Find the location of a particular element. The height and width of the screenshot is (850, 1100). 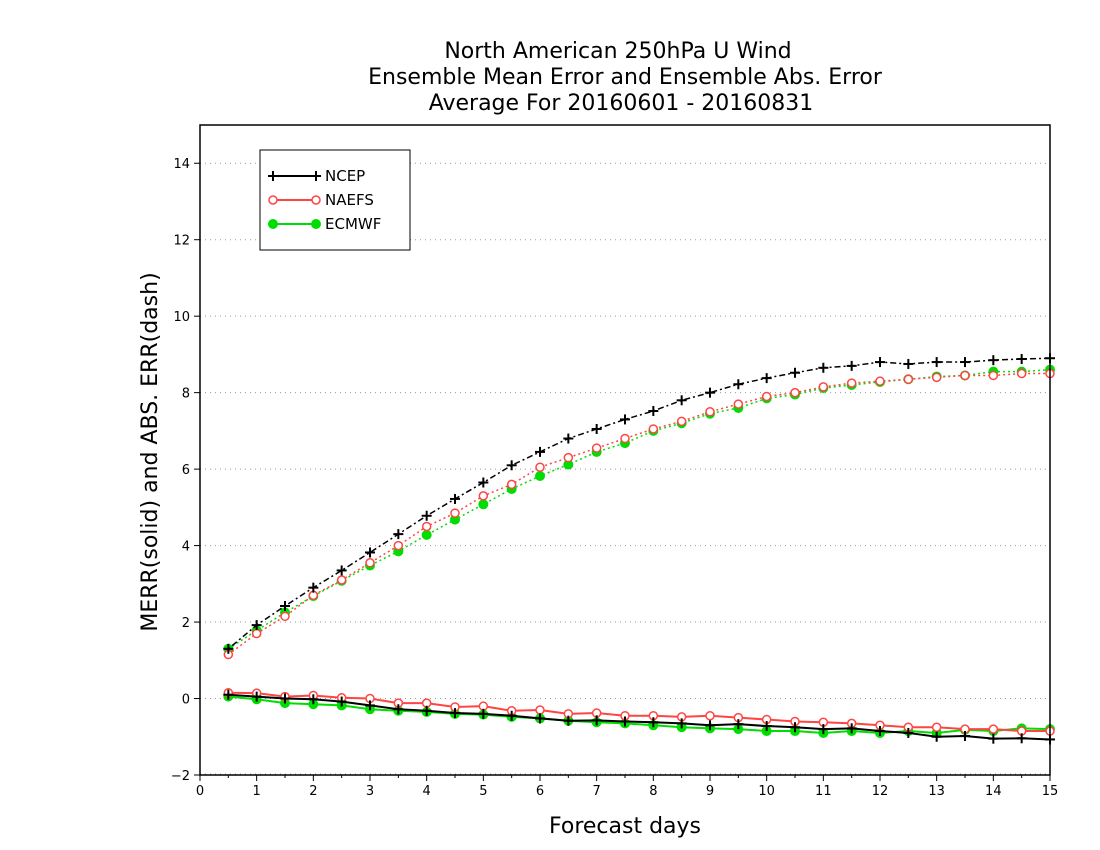

x-tick-label-13: 13 is located at coordinates (936, 791).